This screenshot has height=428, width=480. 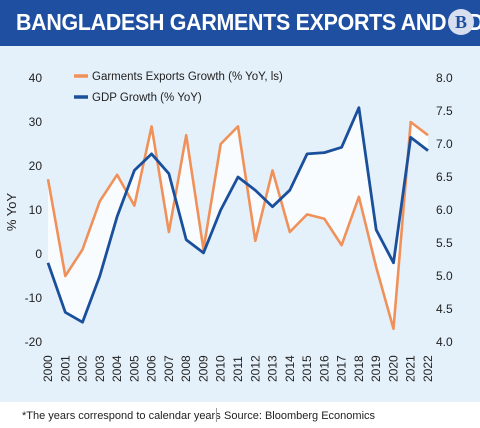 What do you see at coordinates (100, 368) in the screenshot?
I see `x-tick-label-2003: 2003` at bounding box center [100, 368].